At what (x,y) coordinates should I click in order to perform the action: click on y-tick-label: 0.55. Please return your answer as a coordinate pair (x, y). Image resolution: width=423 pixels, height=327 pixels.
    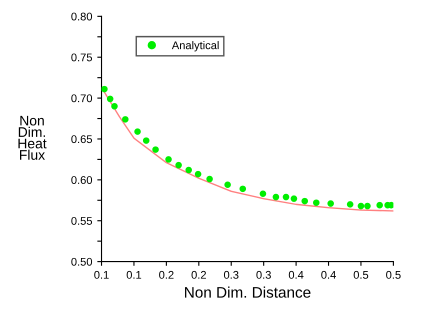
    Looking at the image, I should click on (81, 220).